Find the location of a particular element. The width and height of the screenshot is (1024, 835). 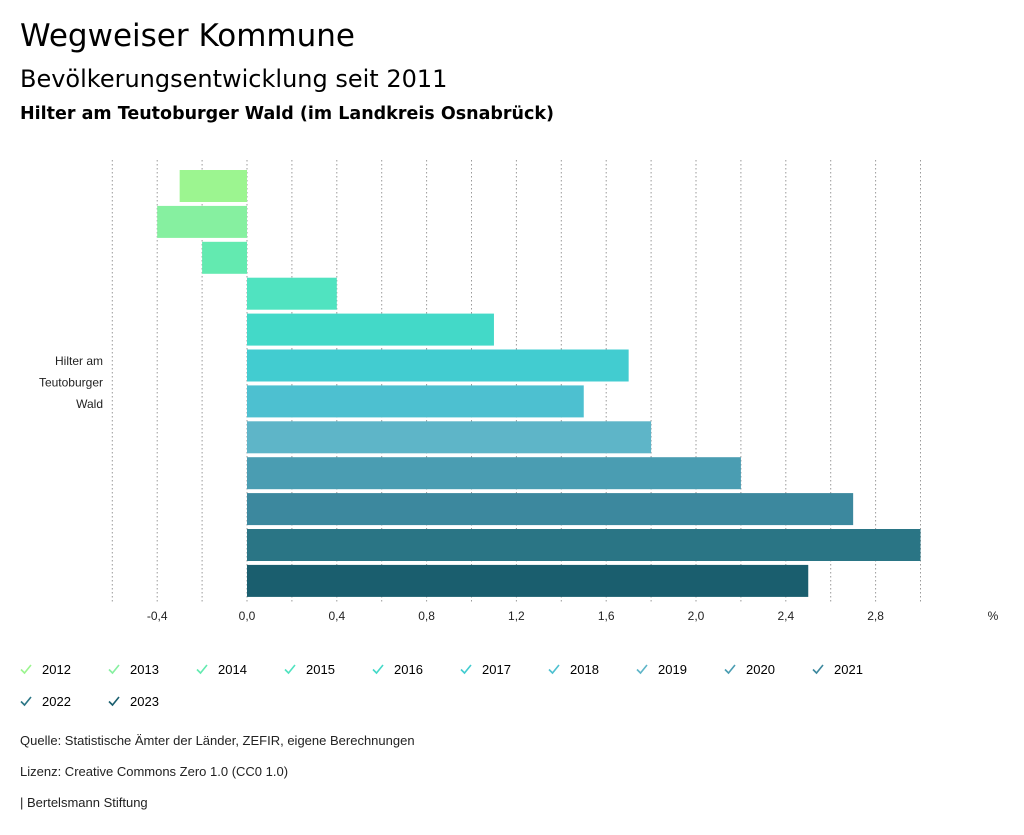

legend-item-2014: 2014 is located at coordinates (221, 669).